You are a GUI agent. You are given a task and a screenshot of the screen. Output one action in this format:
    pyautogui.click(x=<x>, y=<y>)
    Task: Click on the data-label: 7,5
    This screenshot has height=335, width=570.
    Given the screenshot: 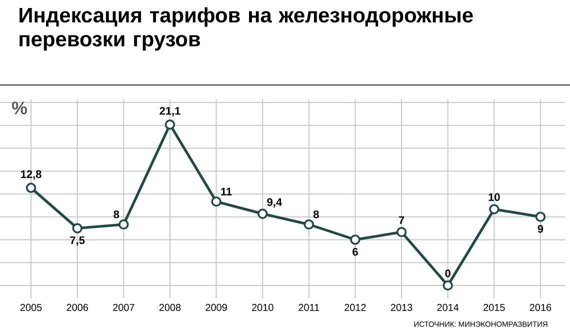 What is the action you would take?
    pyautogui.click(x=77, y=241)
    